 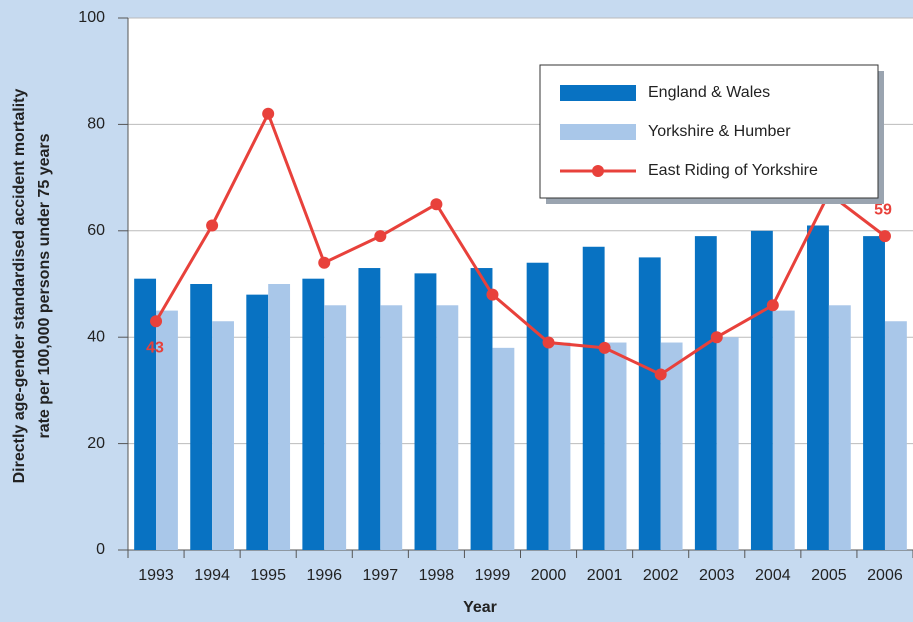 What do you see at coordinates (773, 575) in the screenshot?
I see `x-tick-label: 2004` at bounding box center [773, 575].